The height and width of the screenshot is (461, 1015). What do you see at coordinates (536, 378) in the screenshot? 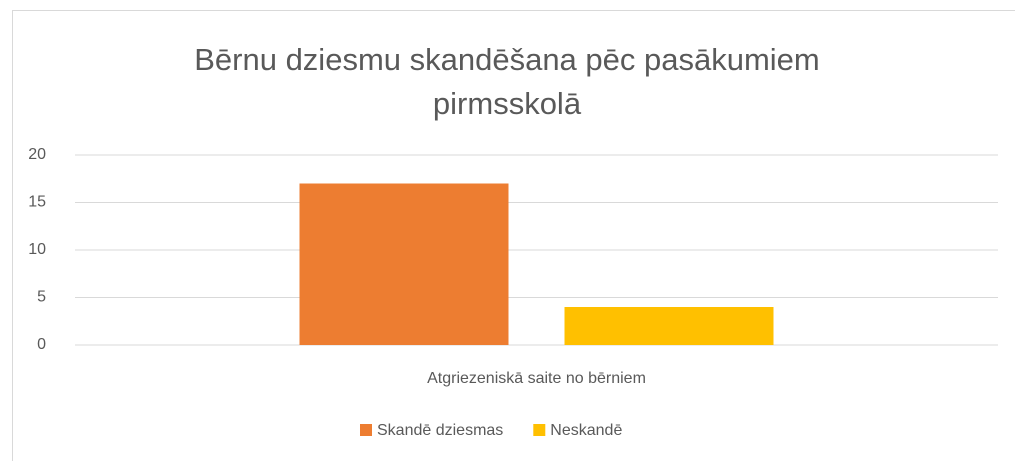
I see `x-tick-label: Atgriezeniskā saite no bērniem` at bounding box center [536, 378].